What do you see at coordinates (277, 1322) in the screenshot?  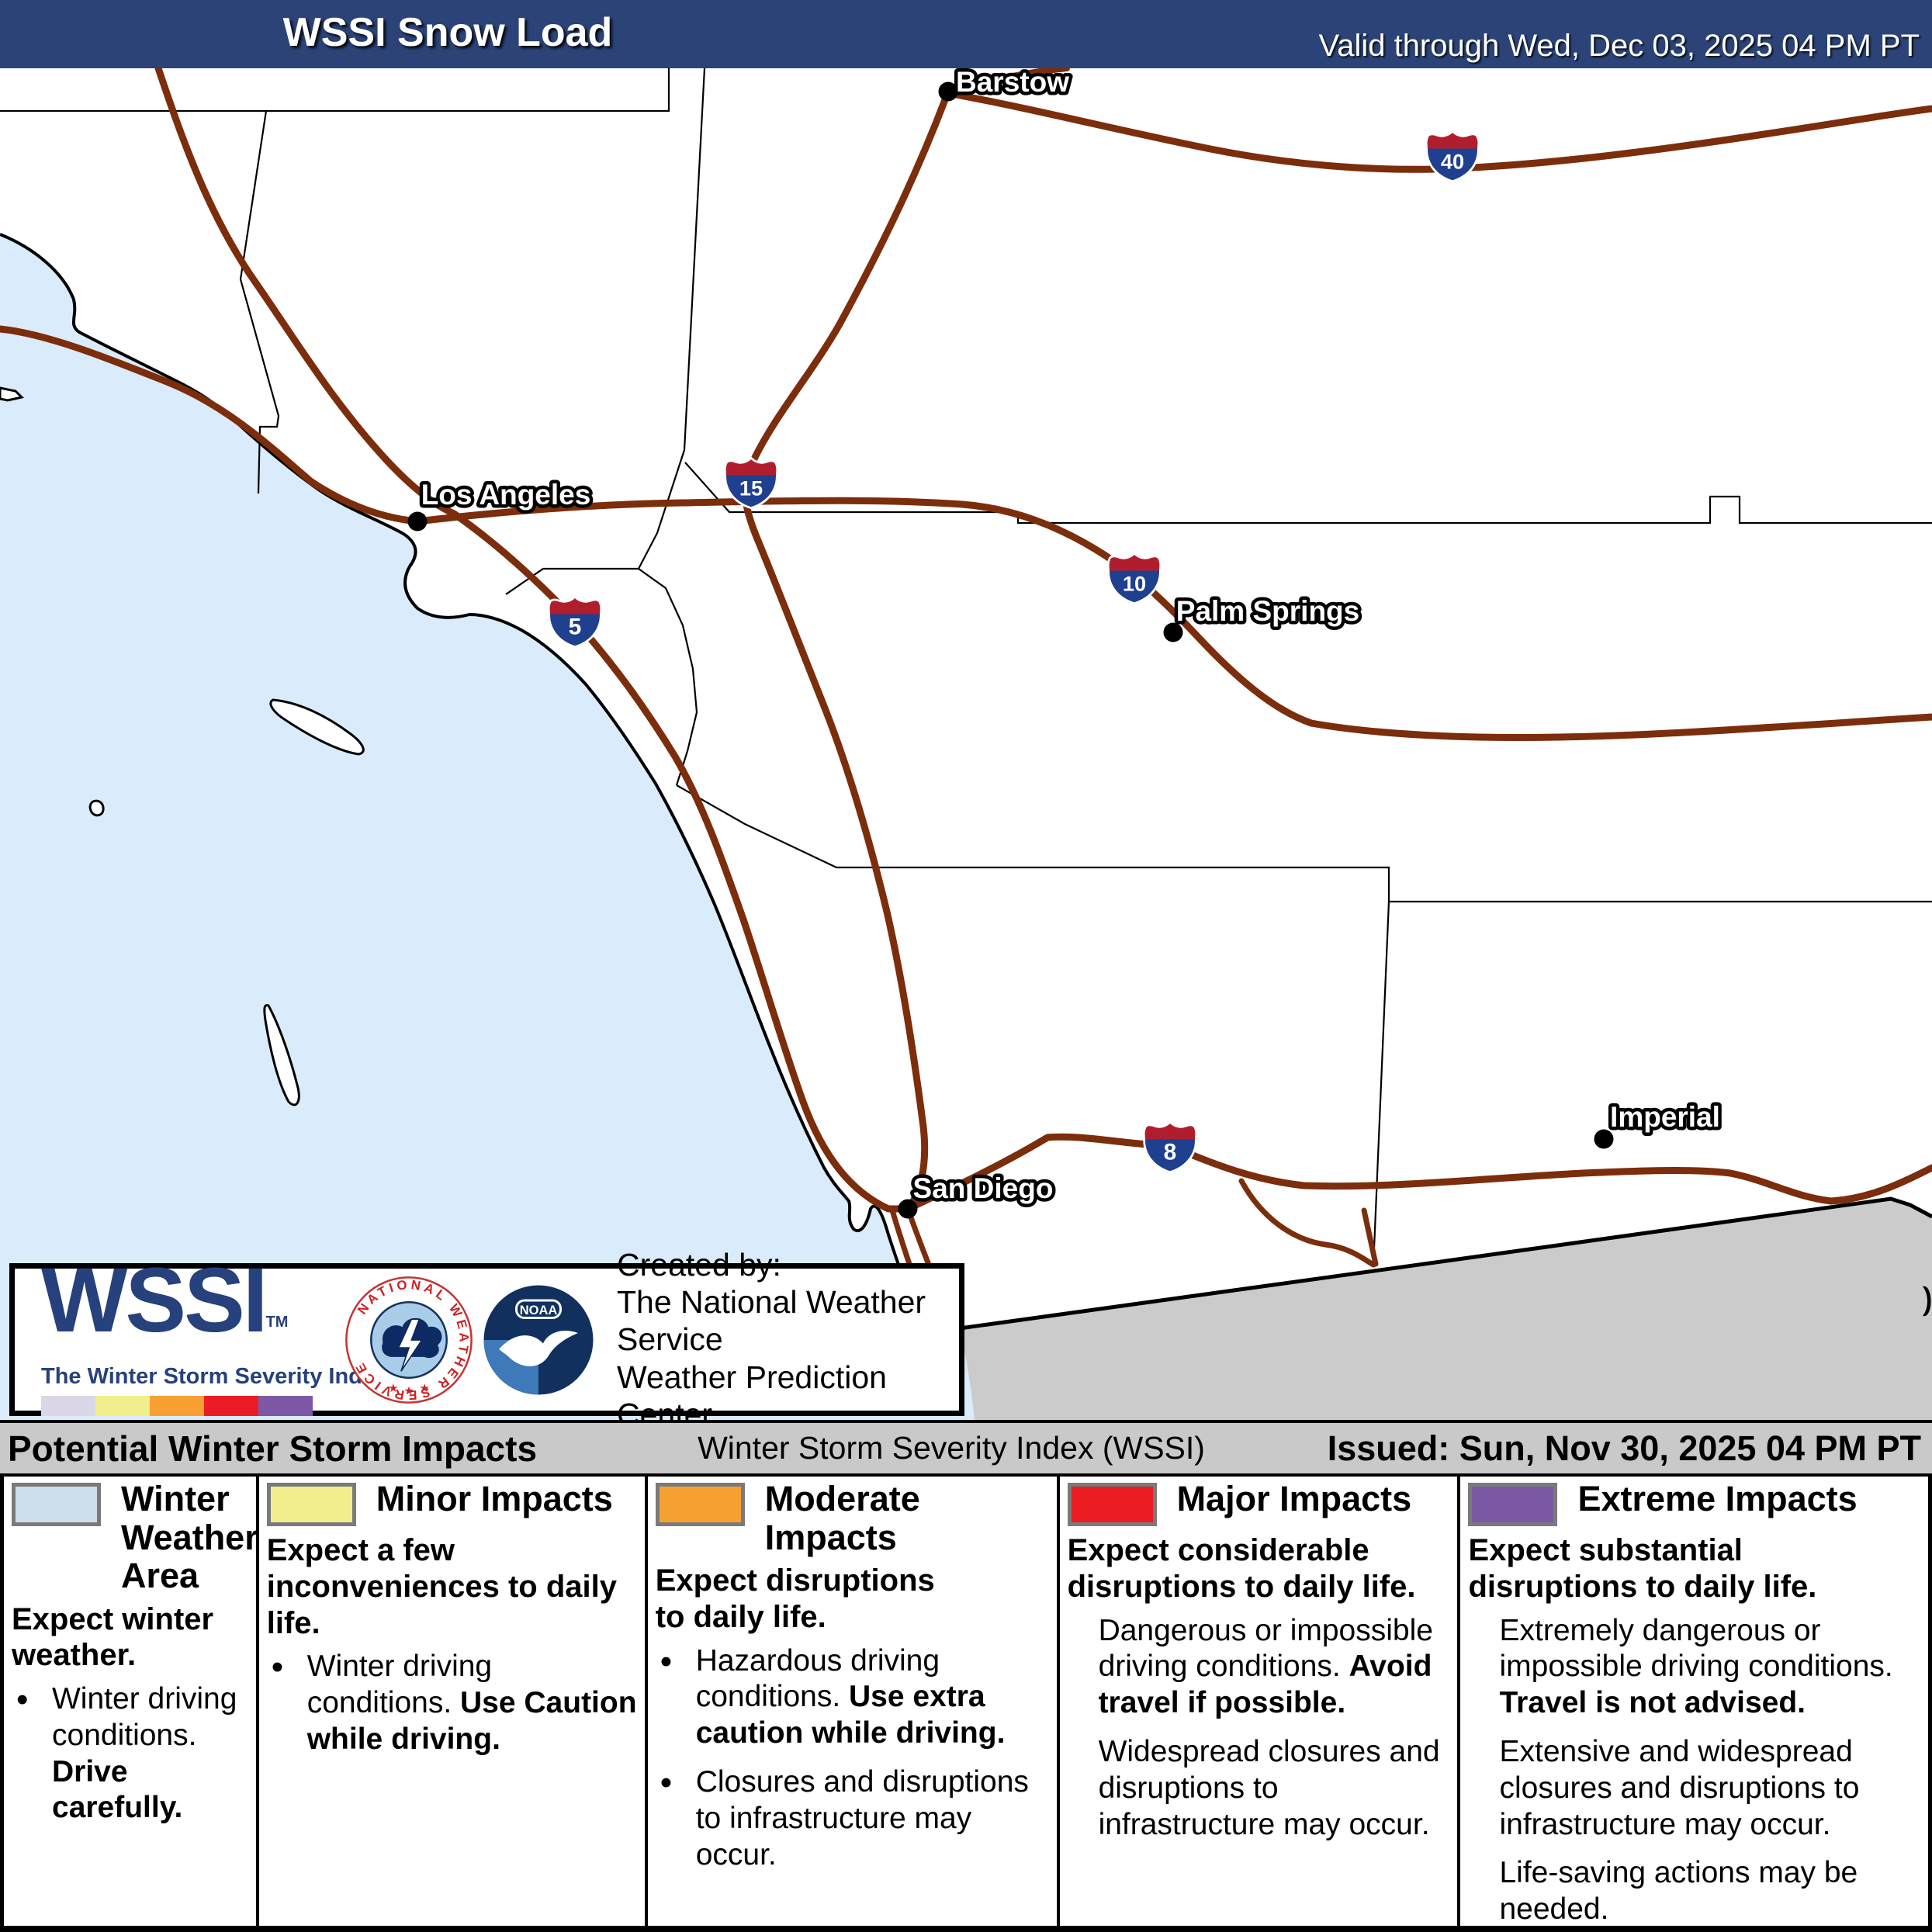 I see `trademark-mark: TM` at bounding box center [277, 1322].